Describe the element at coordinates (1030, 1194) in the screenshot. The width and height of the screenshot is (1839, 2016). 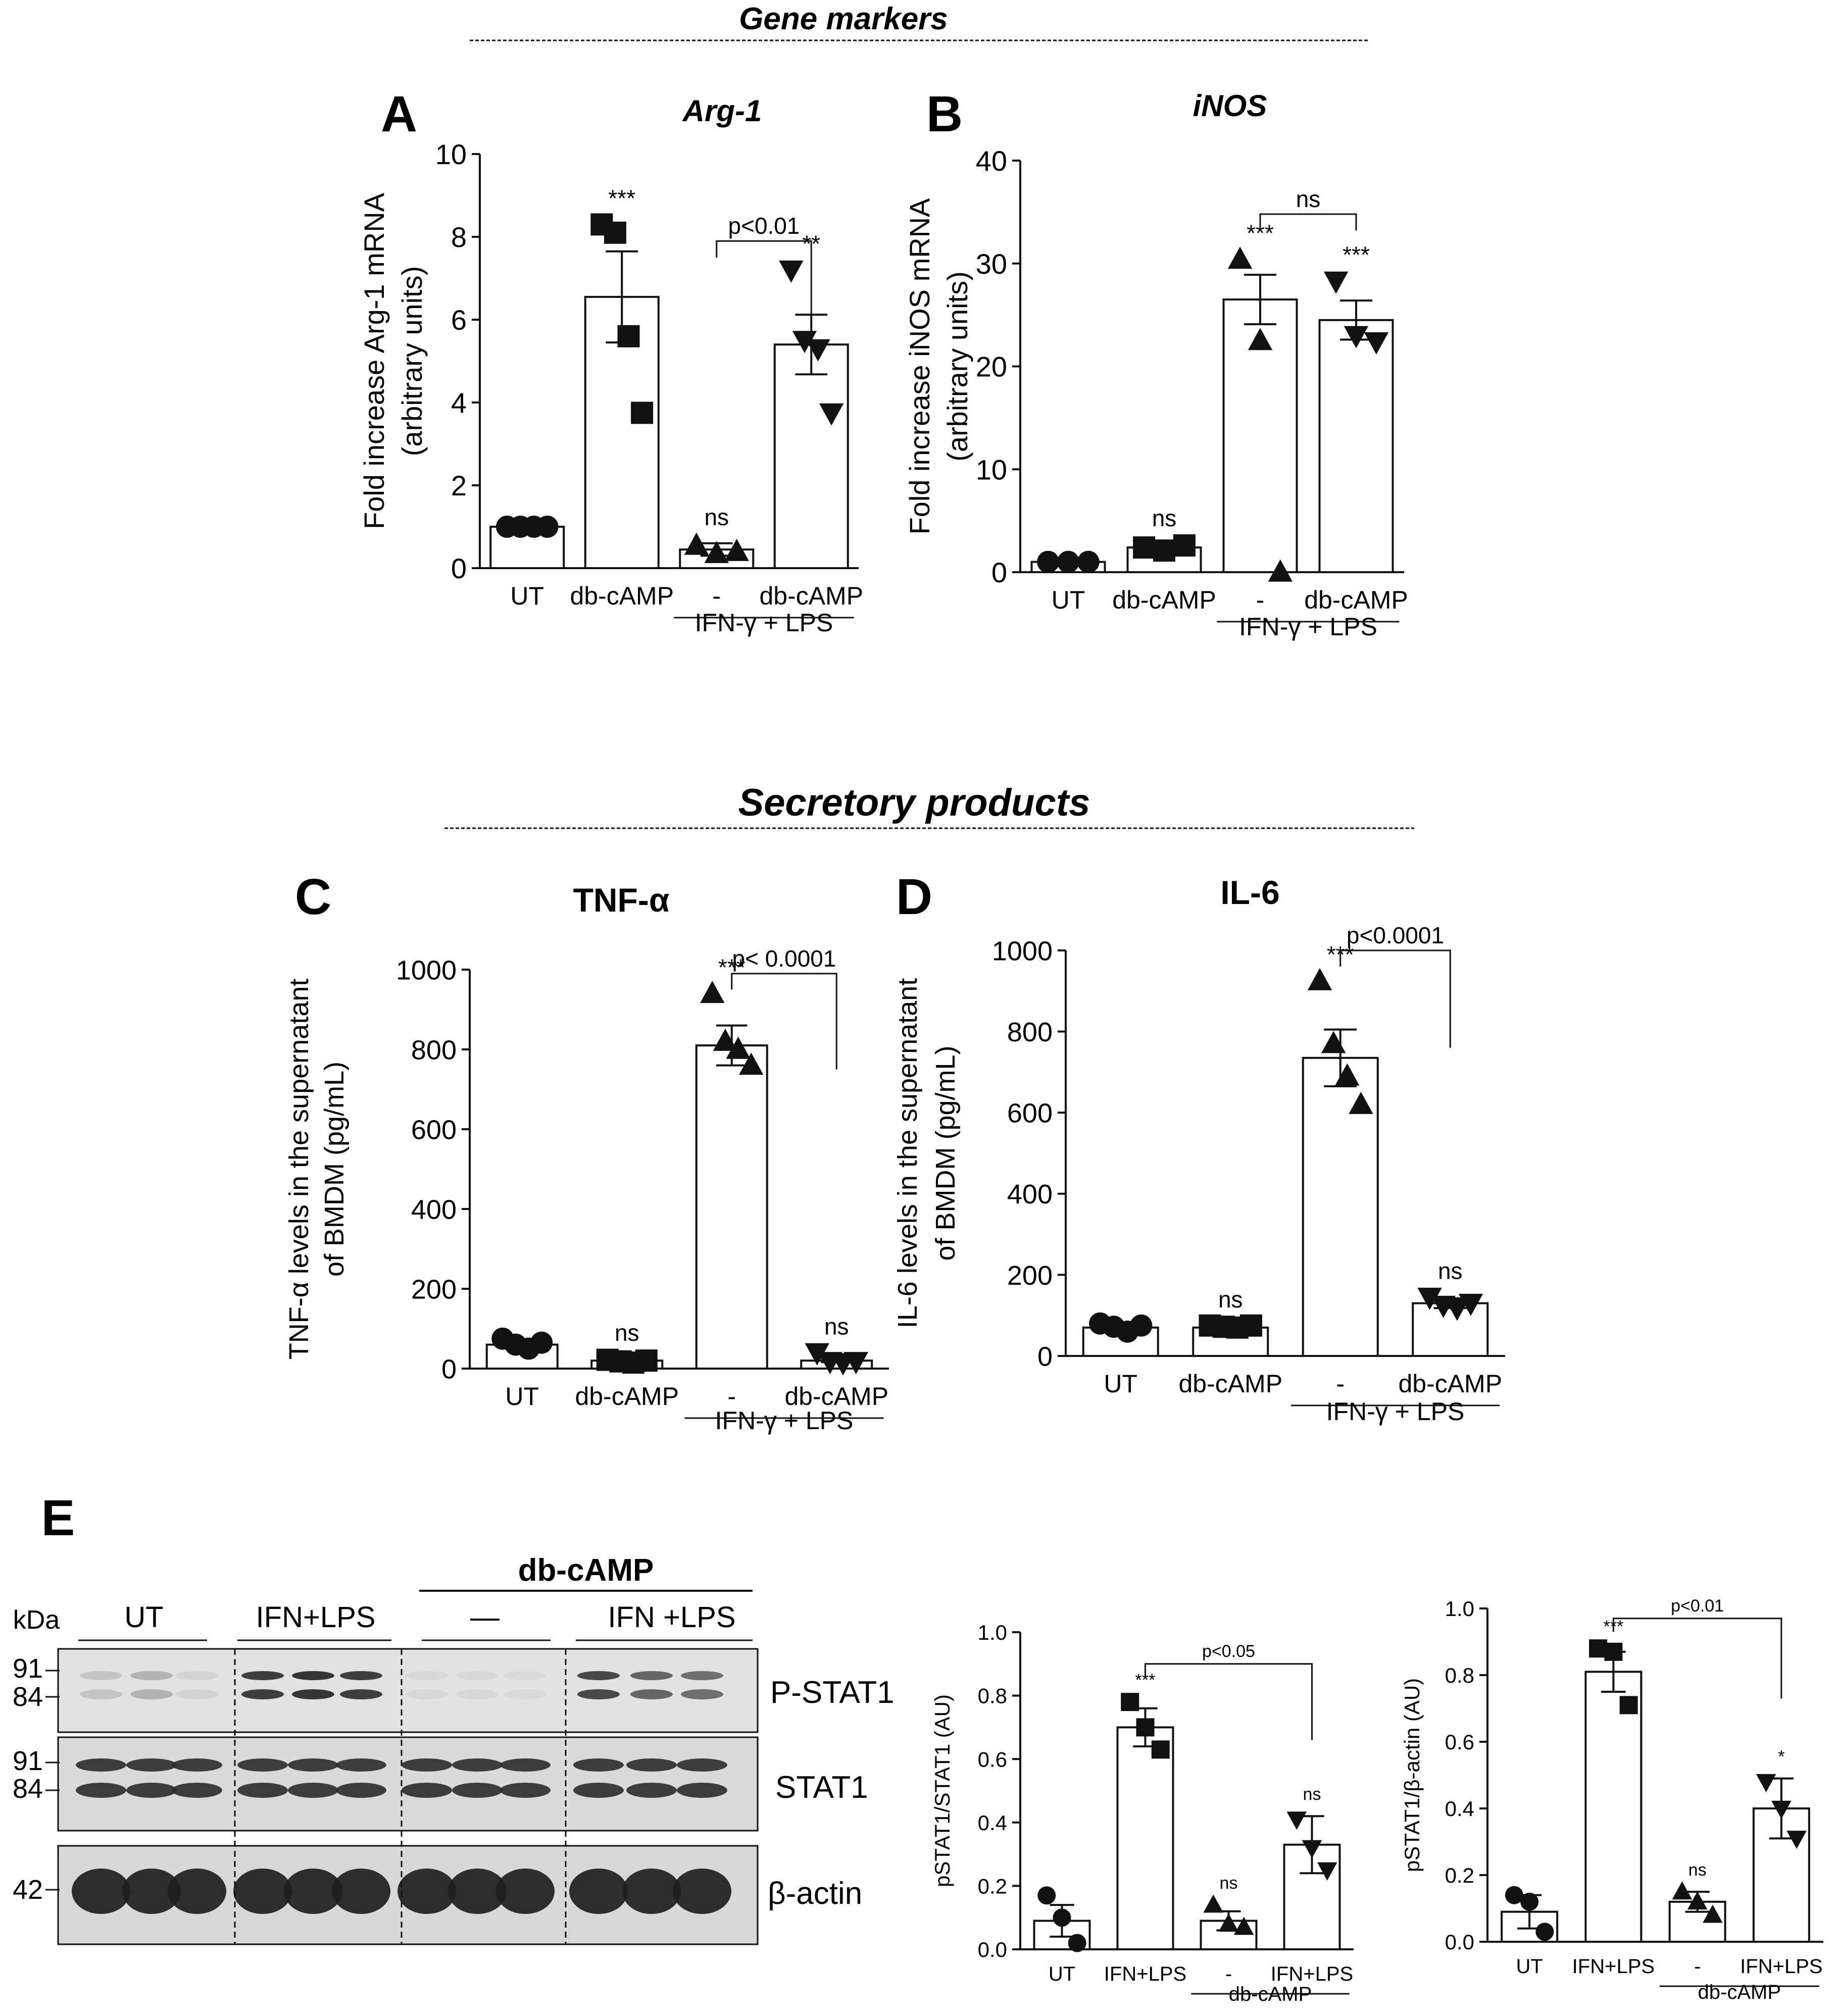
I see `y-tick-label: 400` at that location.